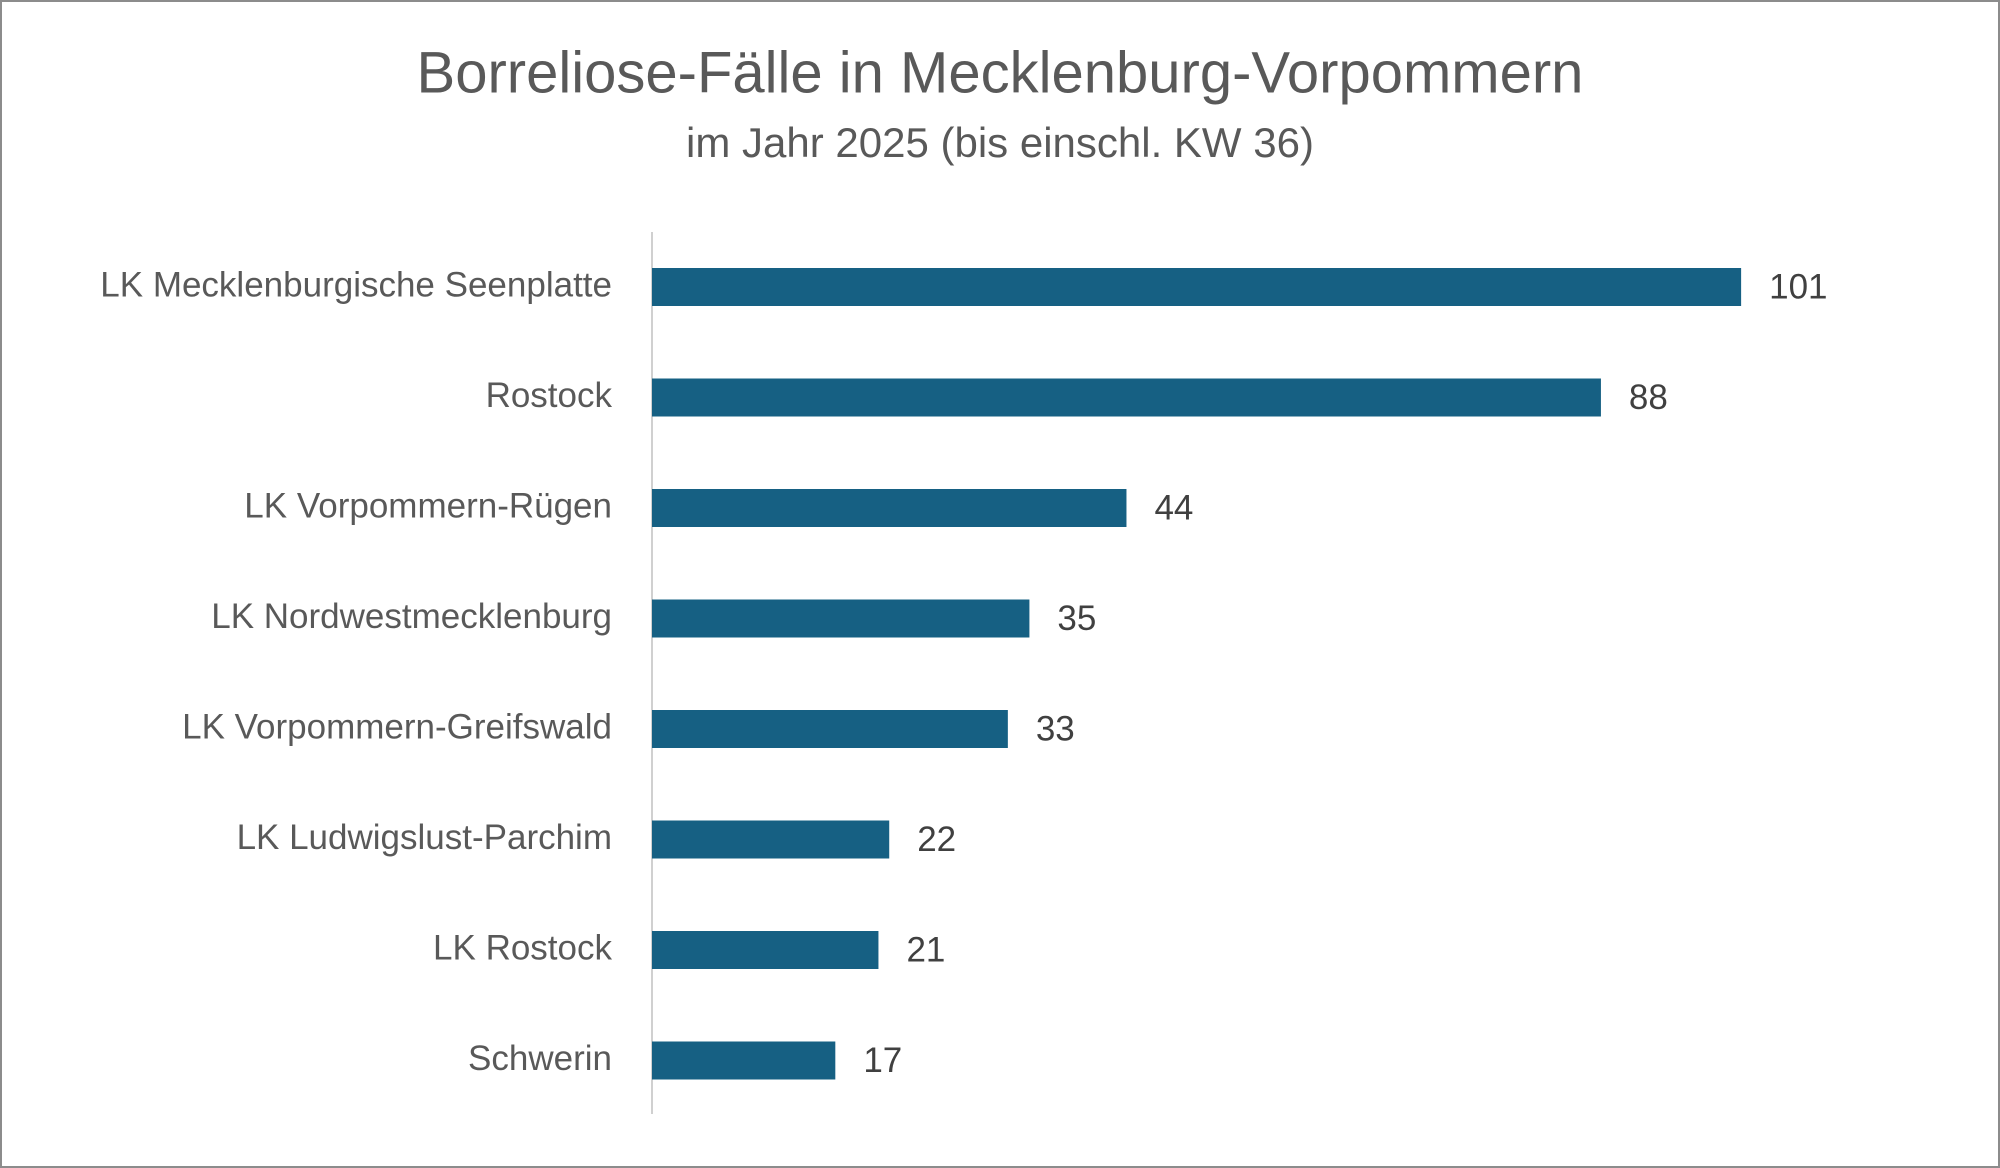 The width and height of the screenshot is (2000, 1168). I want to click on category-label: LK Vorpommern-Greifswald, so click(397, 726).